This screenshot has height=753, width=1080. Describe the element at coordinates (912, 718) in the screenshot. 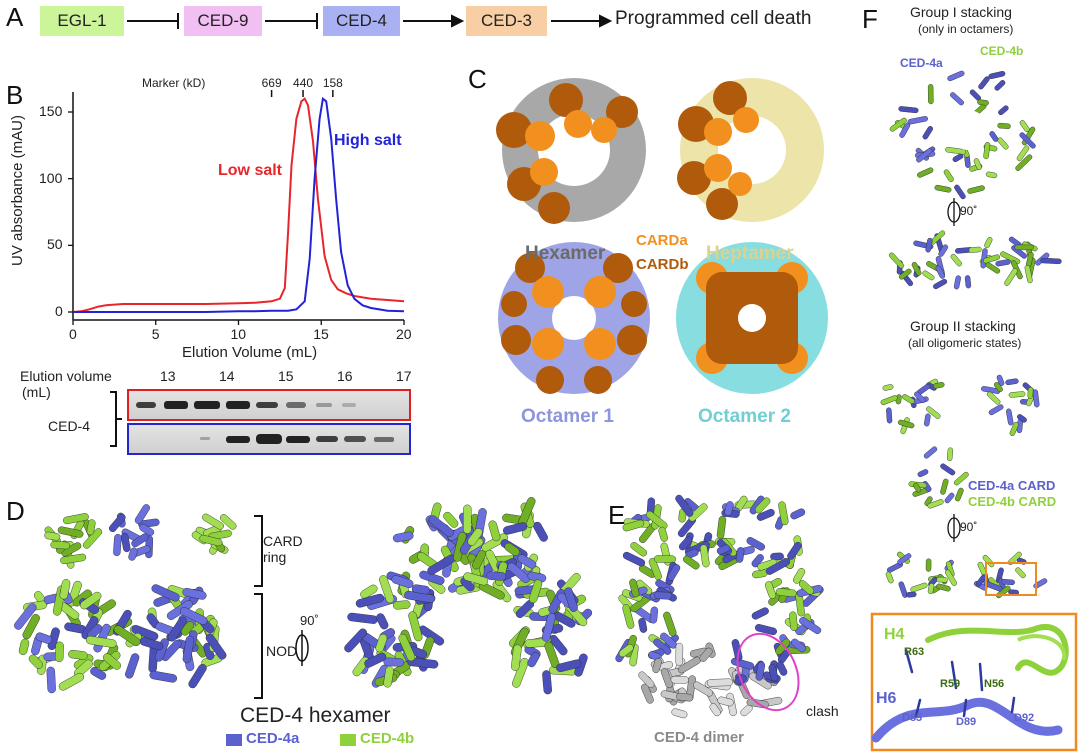

I see `residue-d85: D85` at that location.